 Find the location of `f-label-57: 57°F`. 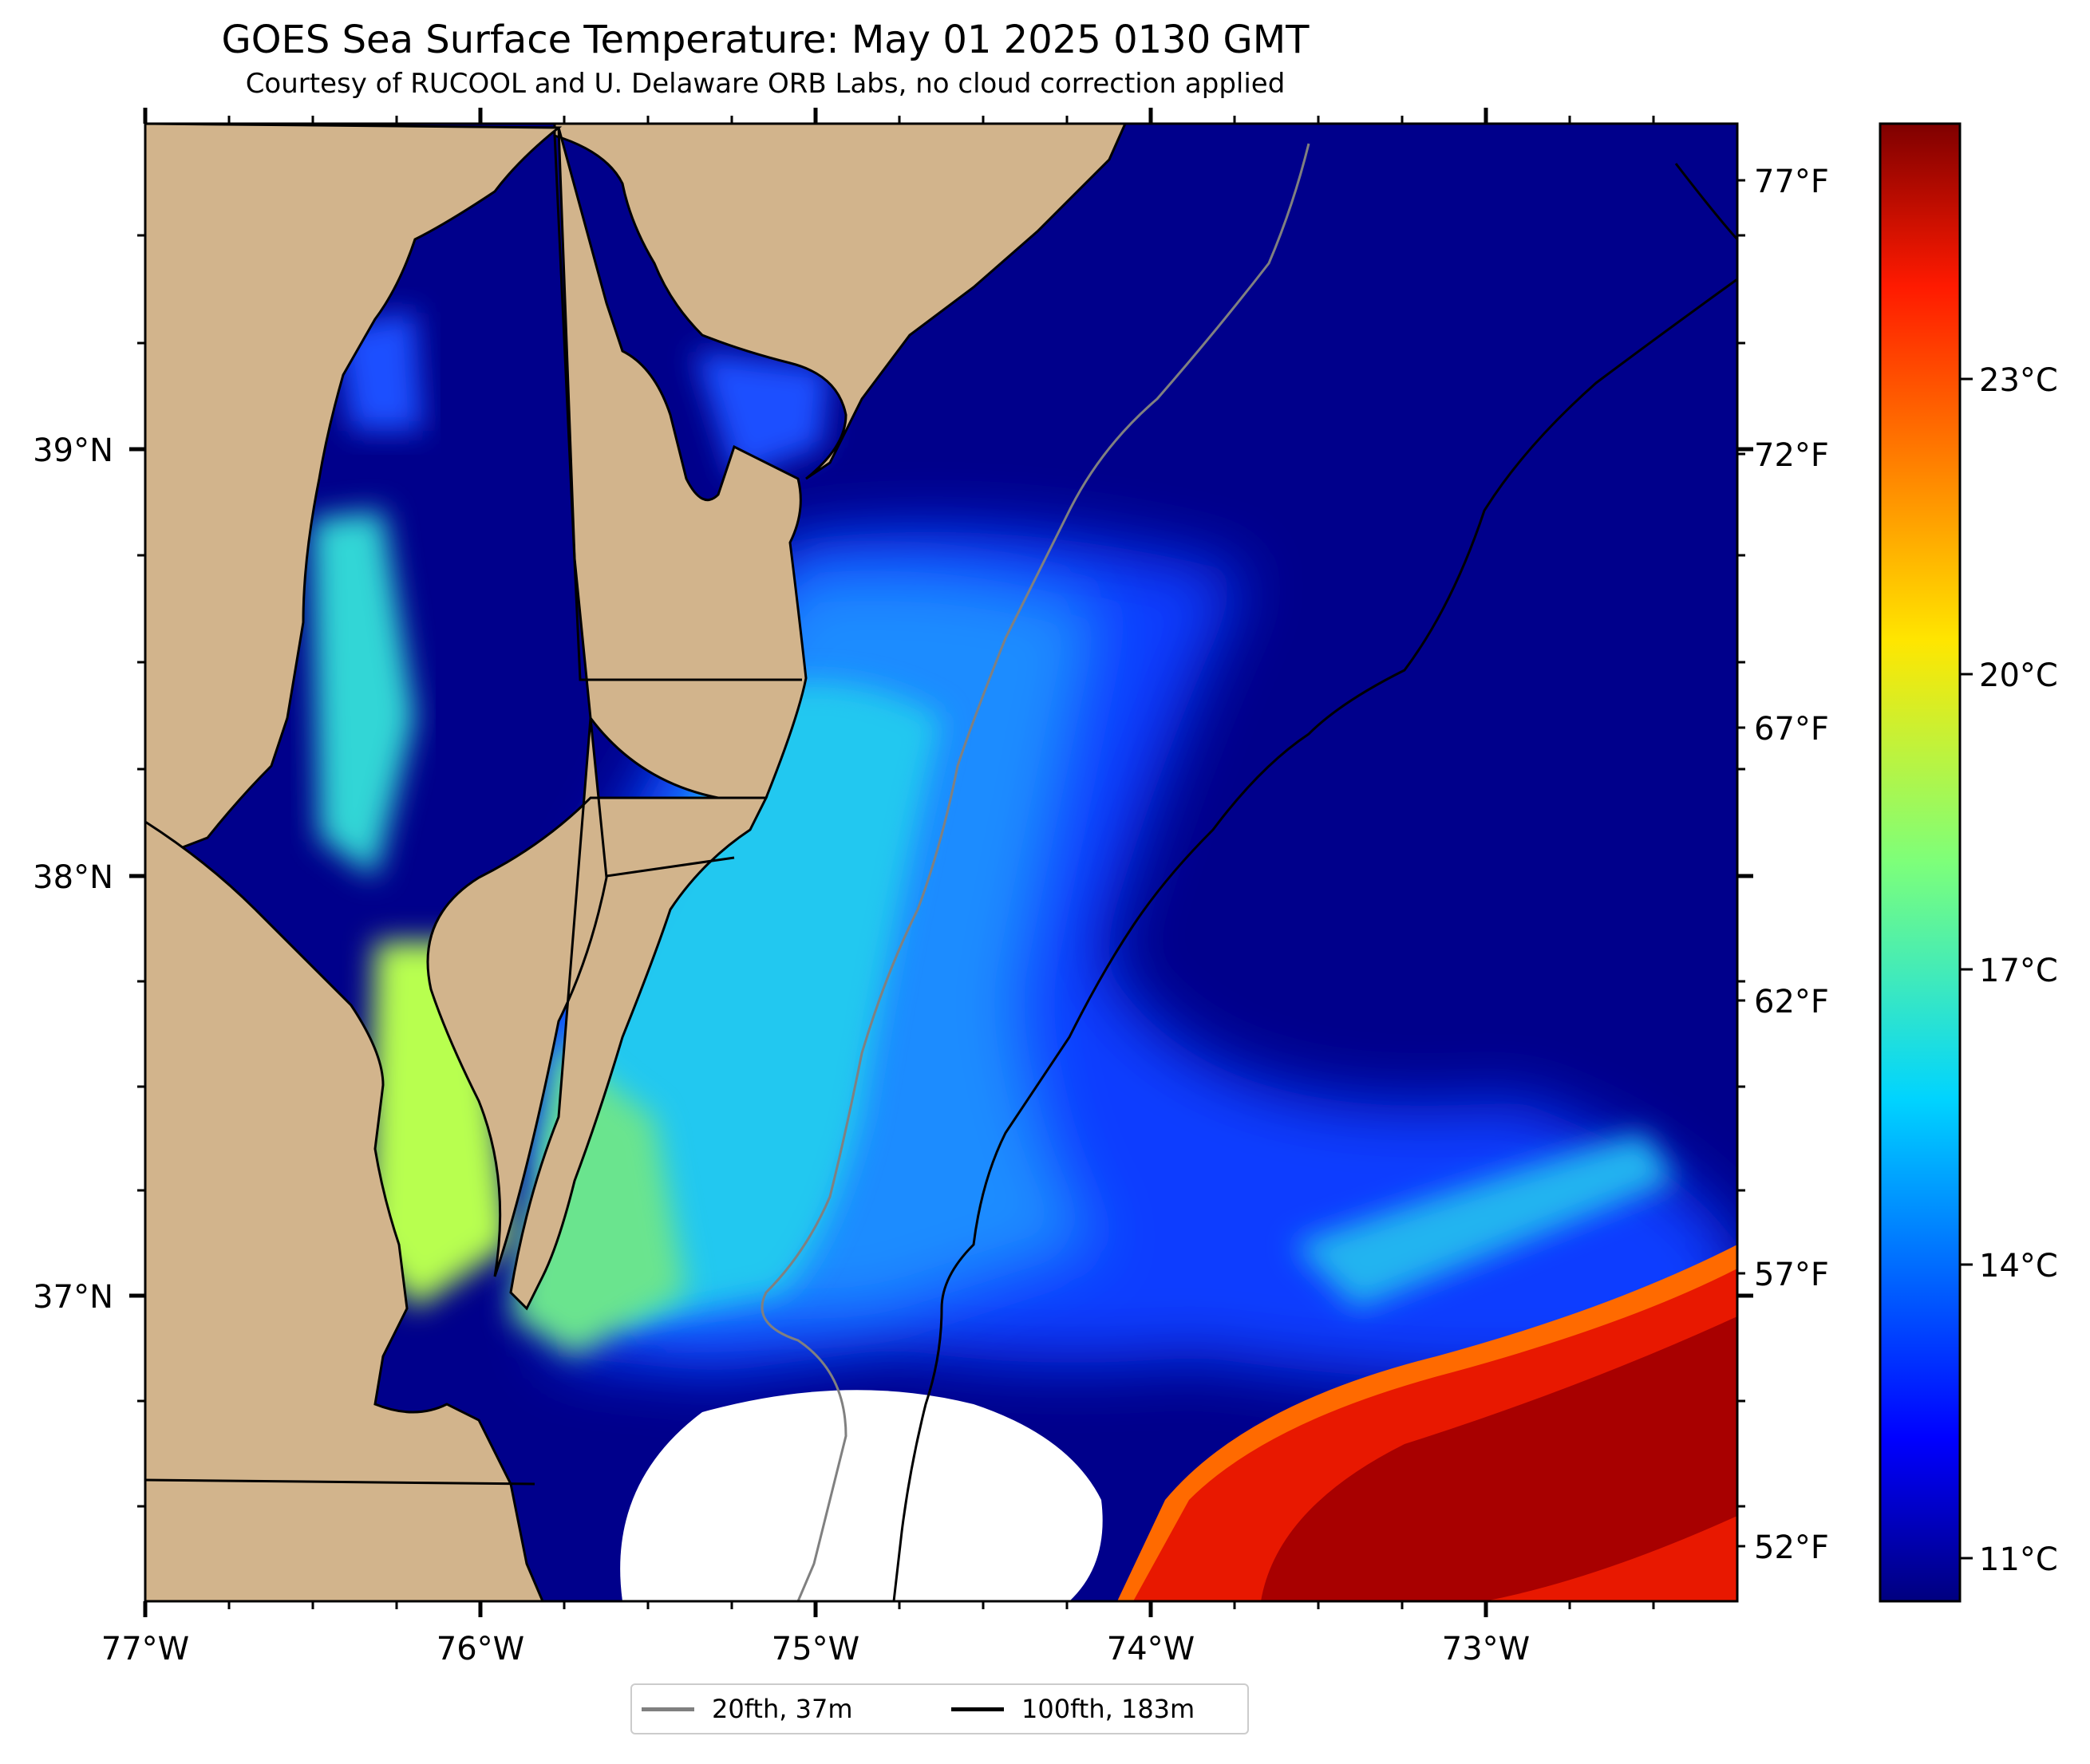

f-label-57: 57°F is located at coordinates (1791, 1275).